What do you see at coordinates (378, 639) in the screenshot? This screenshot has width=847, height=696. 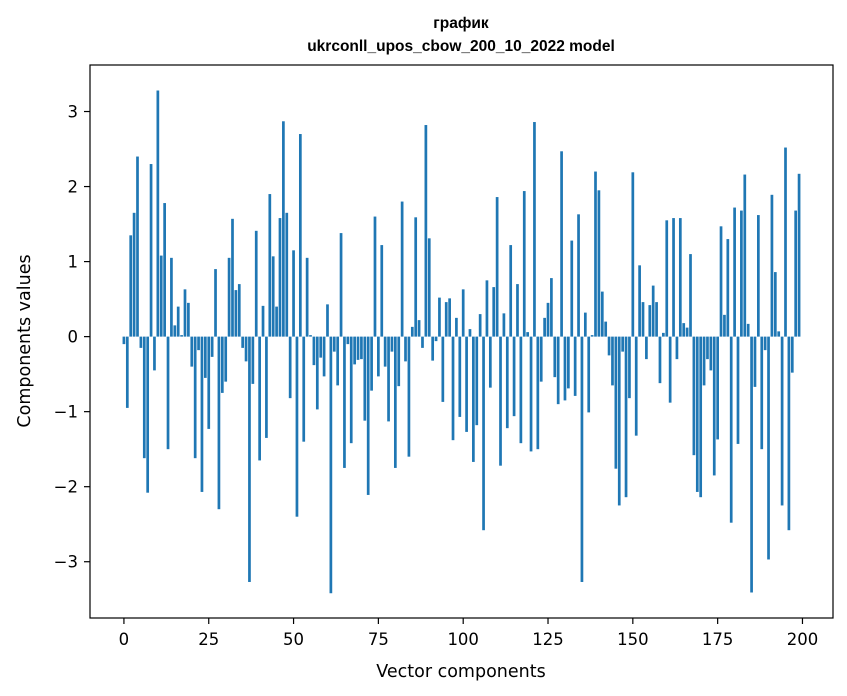 I see `x-tick-label: 75` at bounding box center [378, 639].